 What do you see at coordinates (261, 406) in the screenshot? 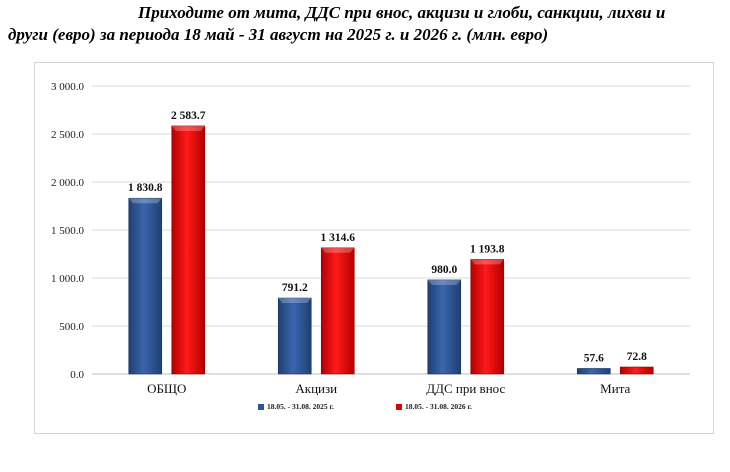
I see `legend-swatch-2025` at bounding box center [261, 406].